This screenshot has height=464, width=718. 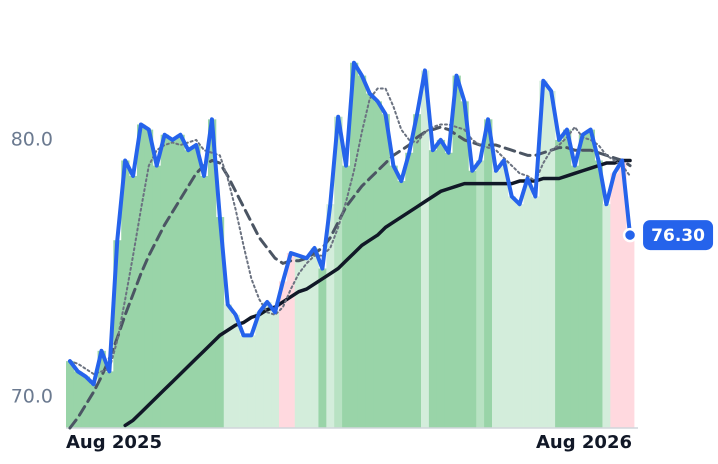 I want to click on value-badge, so click(x=678, y=235).